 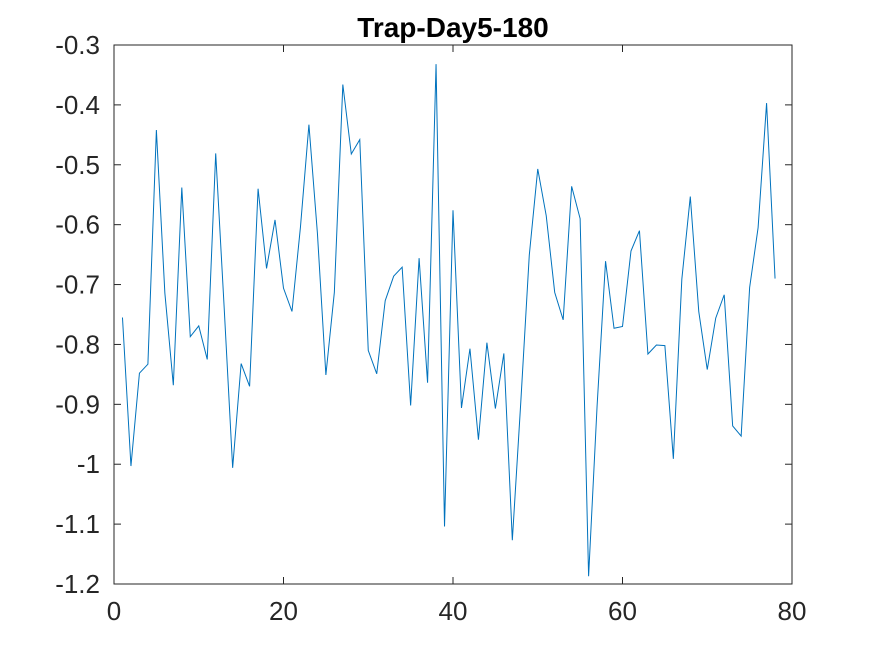 I want to click on y-tick-label: -0.7, so click(x=77, y=285).